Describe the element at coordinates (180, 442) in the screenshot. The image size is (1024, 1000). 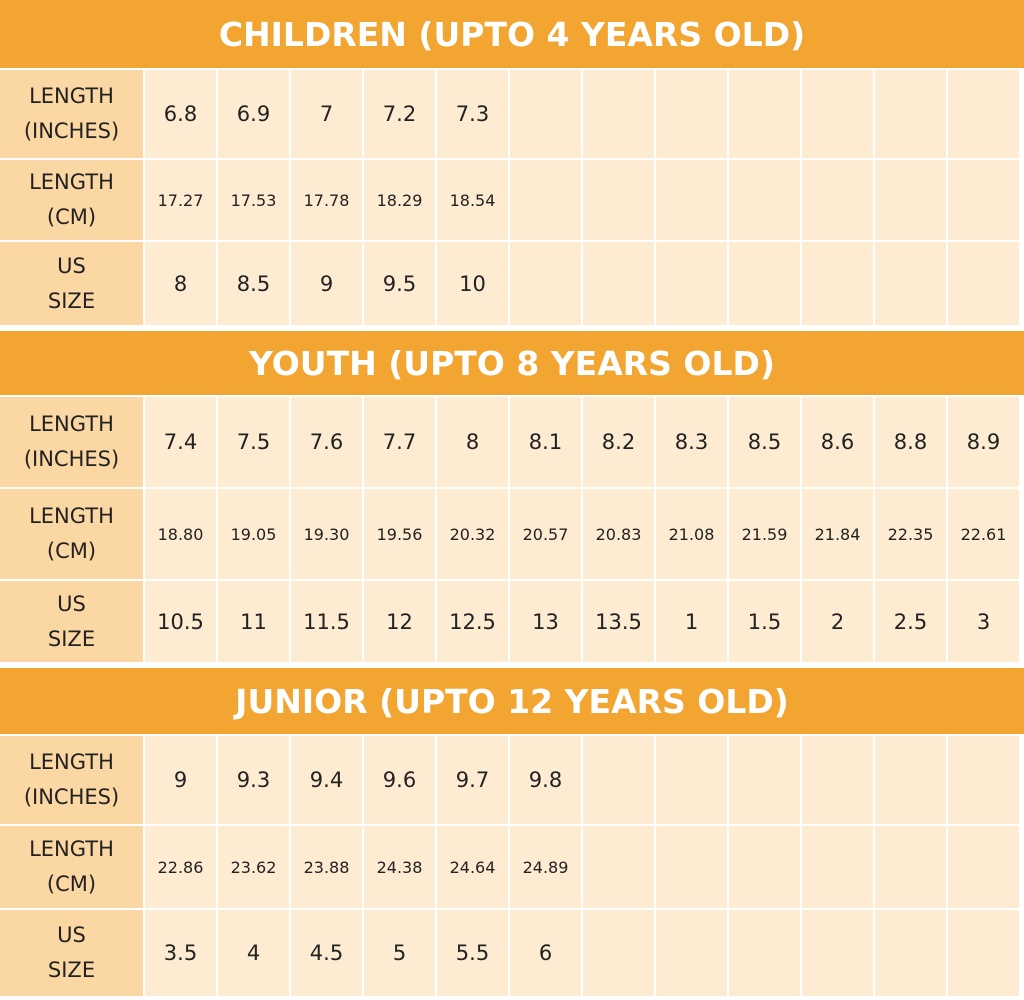
I see `size-value: 7.4` at that location.